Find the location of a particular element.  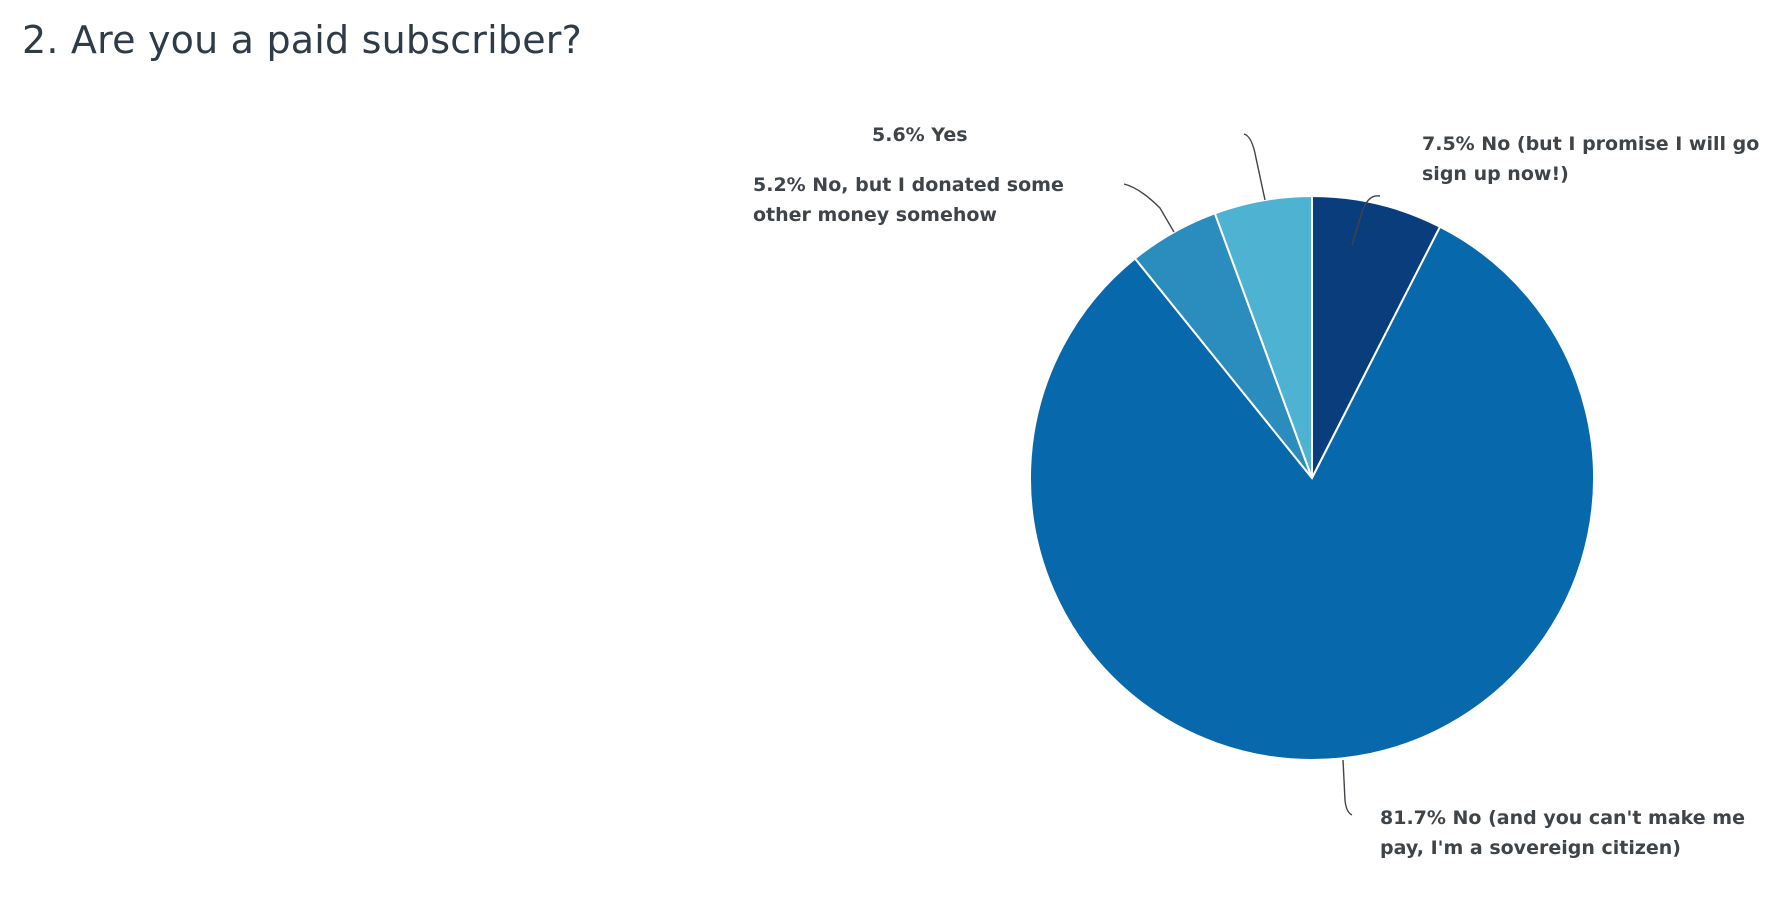

chart-title: 2. Are you a paid subscriber? is located at coordinates (302, 40).